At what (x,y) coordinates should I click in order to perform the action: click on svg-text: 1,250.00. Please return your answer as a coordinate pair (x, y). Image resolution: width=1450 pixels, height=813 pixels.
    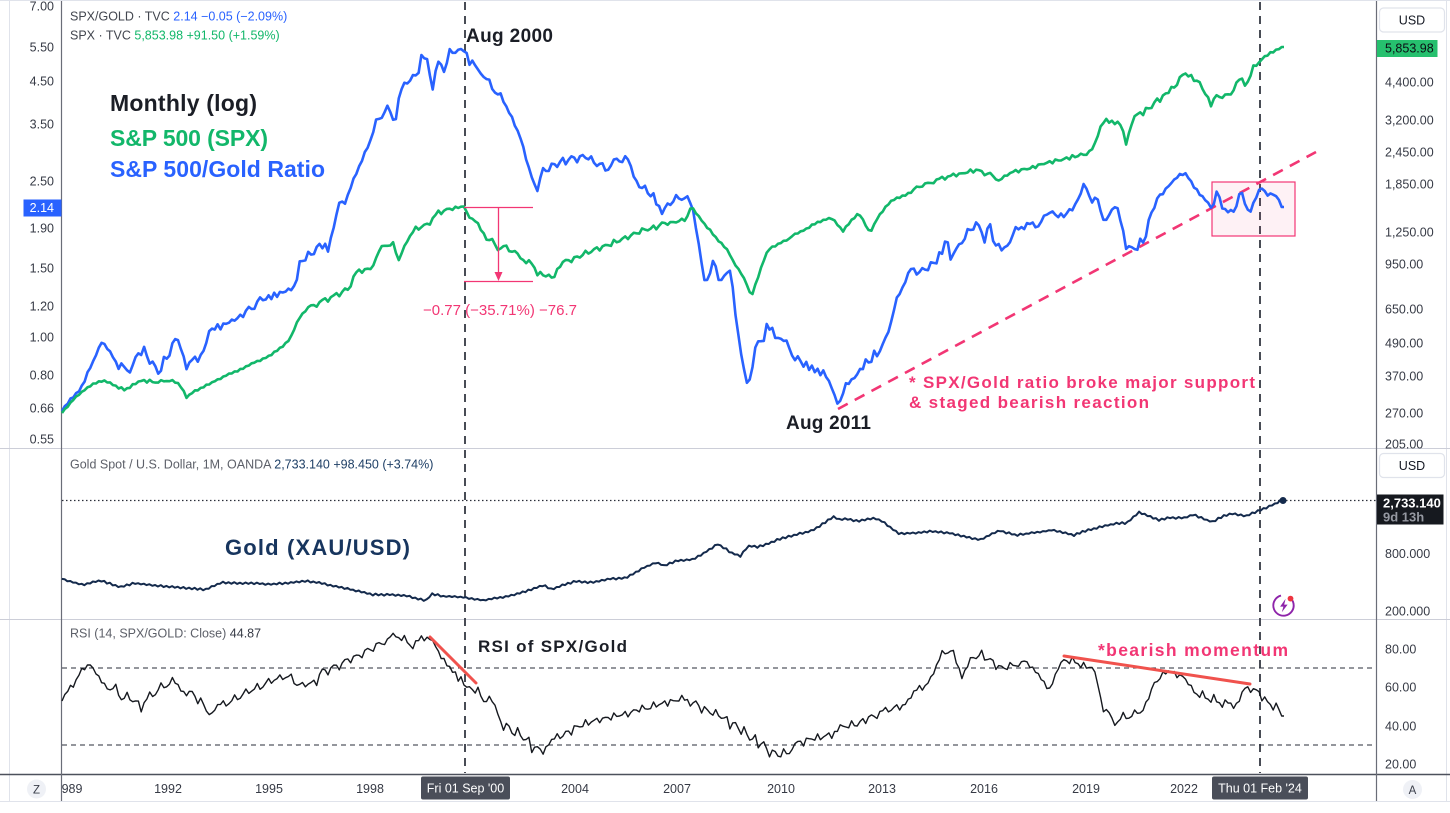
    Looking at the image, I should click on (1409, 232).